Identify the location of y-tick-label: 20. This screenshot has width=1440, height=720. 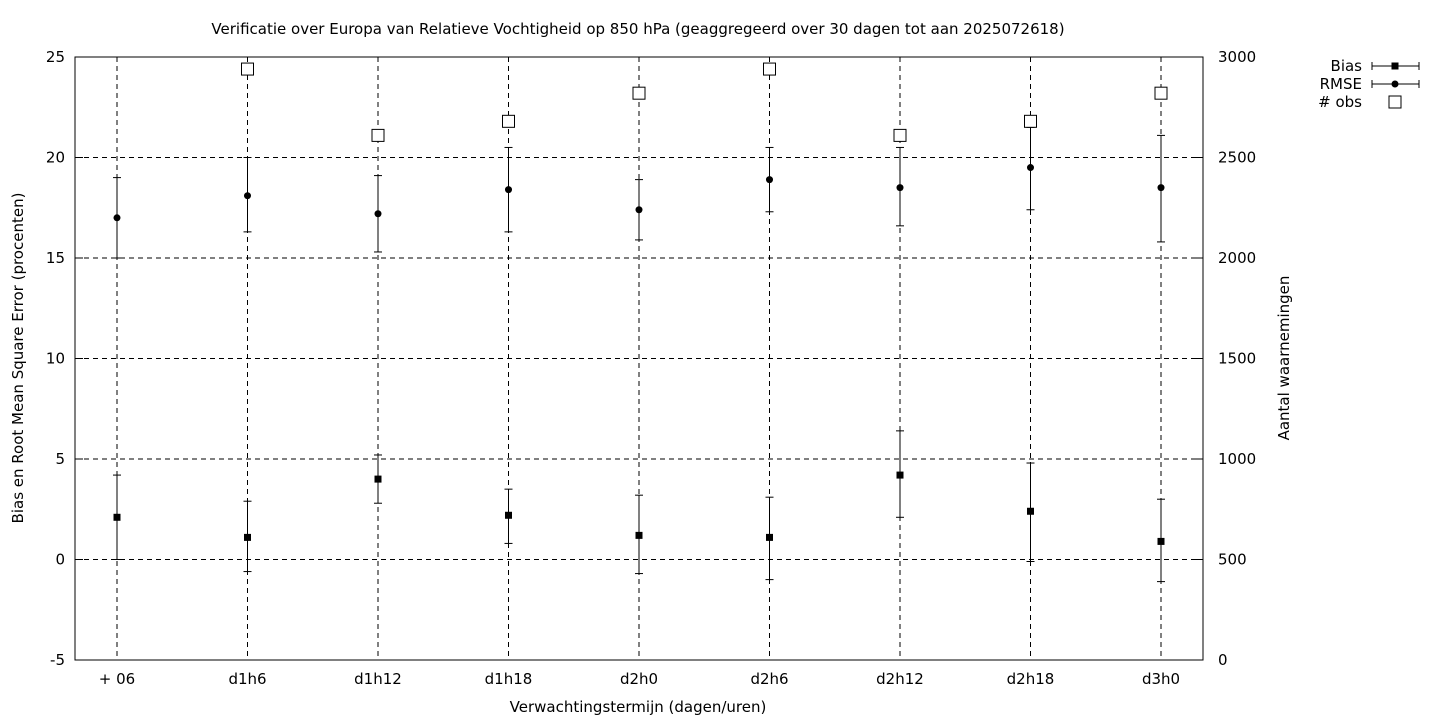
(55, 158).